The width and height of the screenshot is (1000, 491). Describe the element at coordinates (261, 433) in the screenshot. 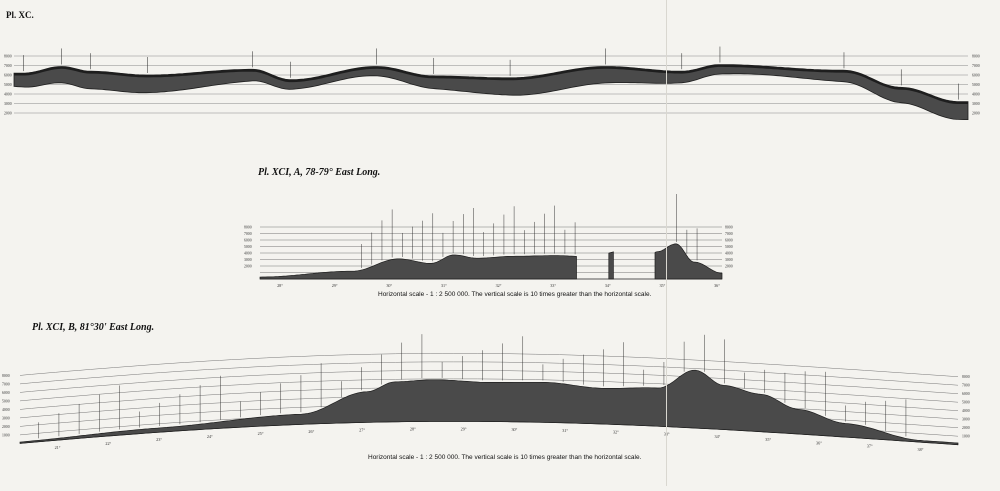

I see `x-tick-label: 25°` at that location.